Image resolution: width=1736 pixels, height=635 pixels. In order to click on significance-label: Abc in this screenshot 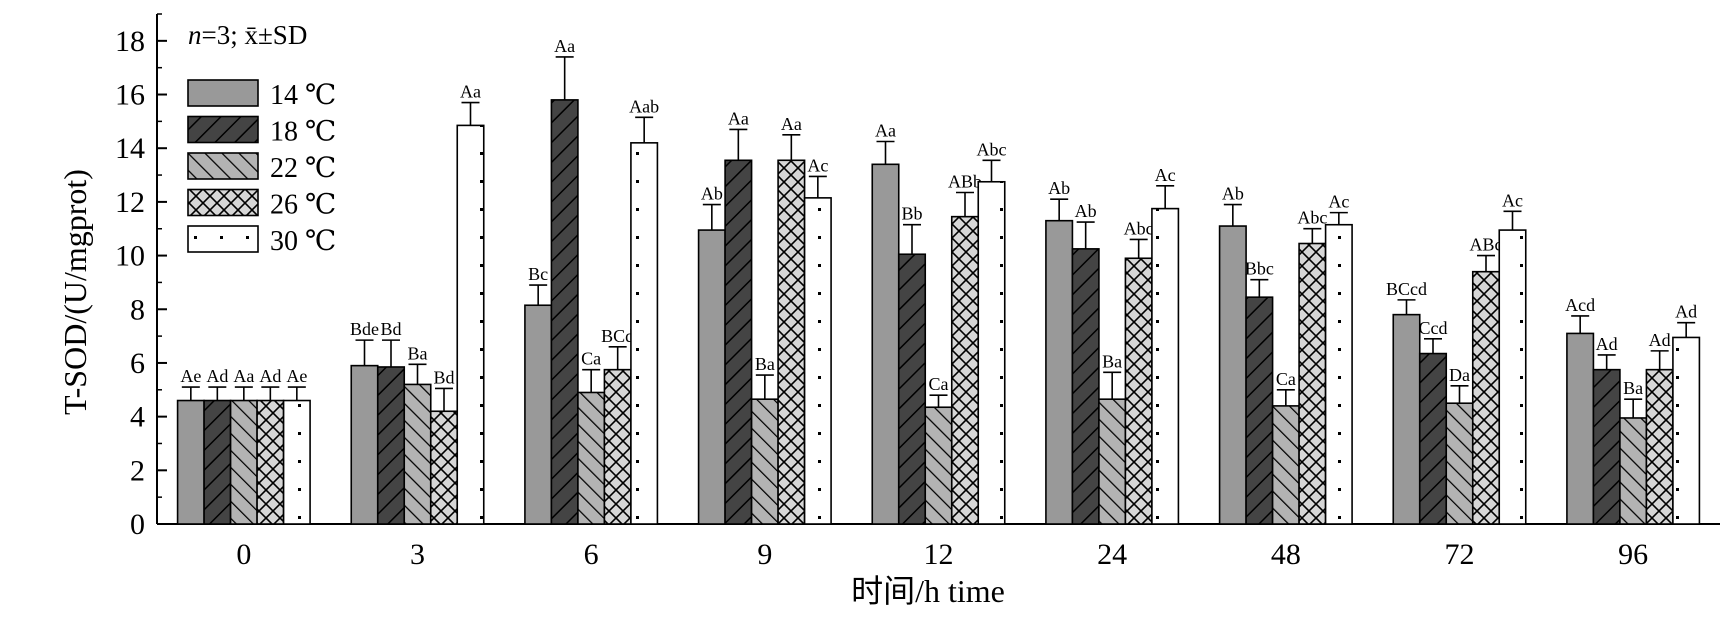, I will do `click(1312, 218)`.